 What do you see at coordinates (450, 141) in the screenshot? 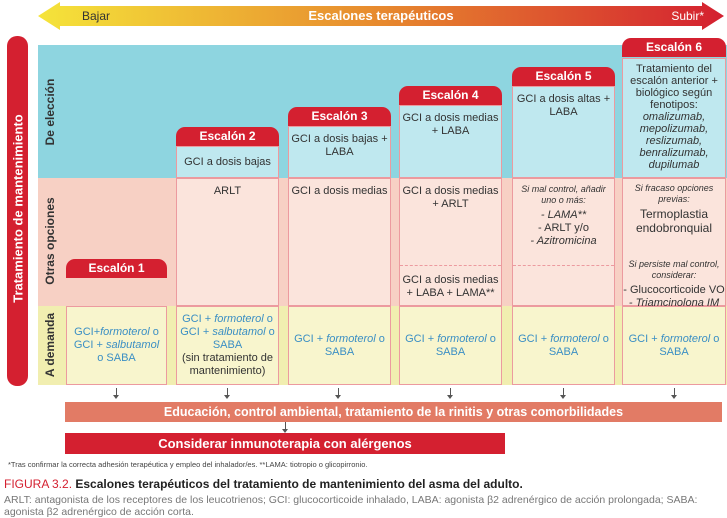
I see `step-4-eleccion: GCI a dosis medias + LABA` at bounding box center [450, 141].